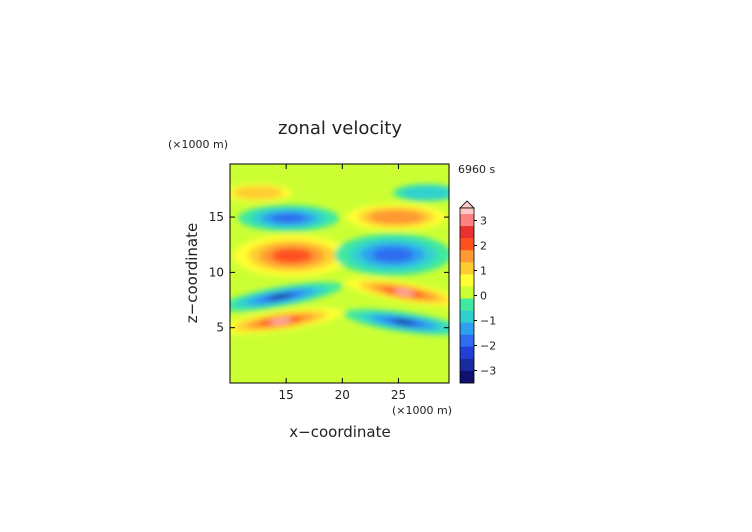  What do you see at coordinates (286, 395) in the screenshot?
I see `x-tick-label: 15` at bounding box center [286, 395].